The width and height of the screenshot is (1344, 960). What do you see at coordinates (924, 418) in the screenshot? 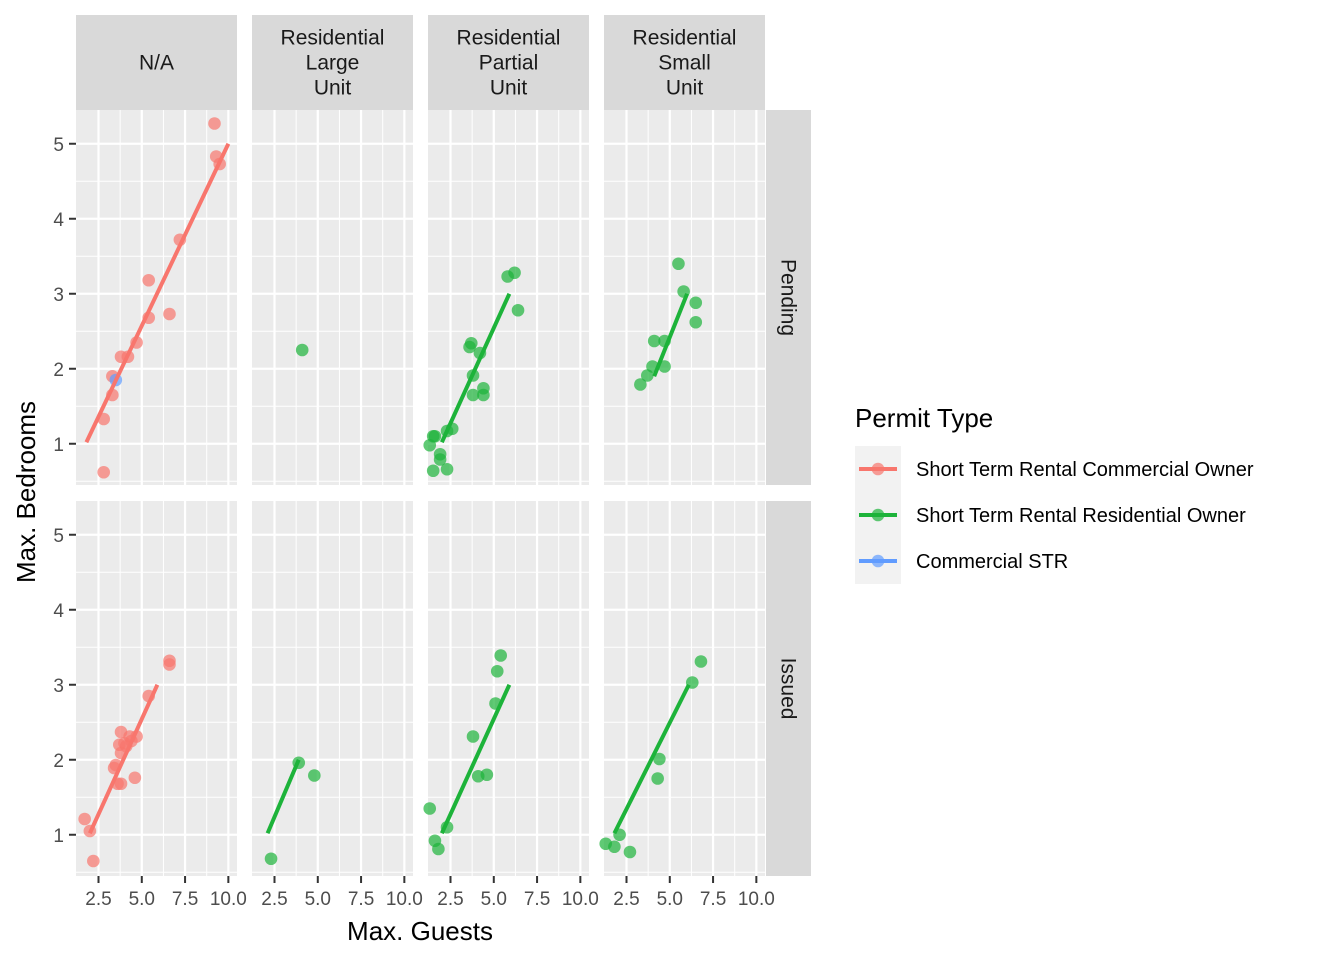
I see `legend-title: Permit Type` at bounding box center [924, 418].